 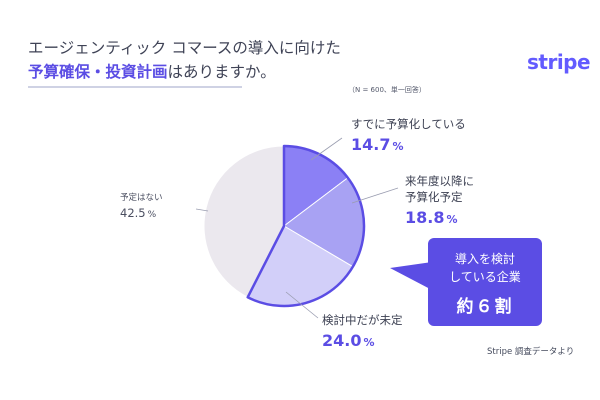 I want to click on slice-value-budgeted: 14.7%, so click(x=377, y=144).